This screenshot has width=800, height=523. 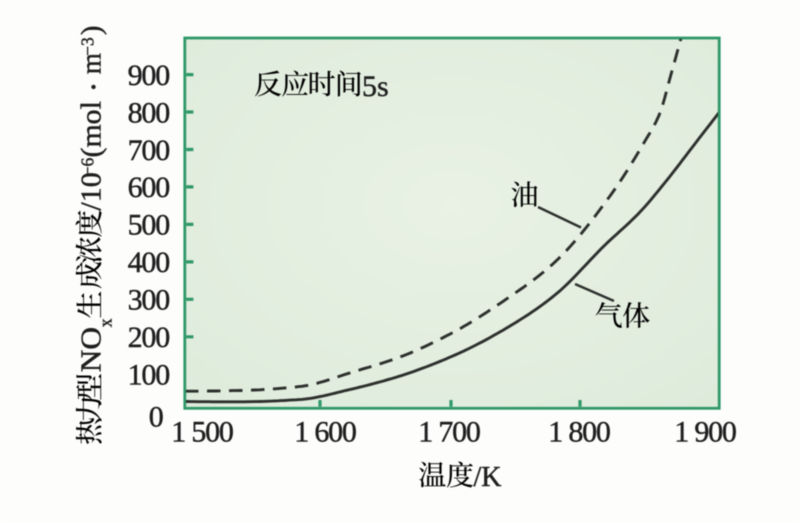 What do you see at coordinates (92, 349) in the screenshot?
I see `svg-text: NO` at bounding box center [92, 349].